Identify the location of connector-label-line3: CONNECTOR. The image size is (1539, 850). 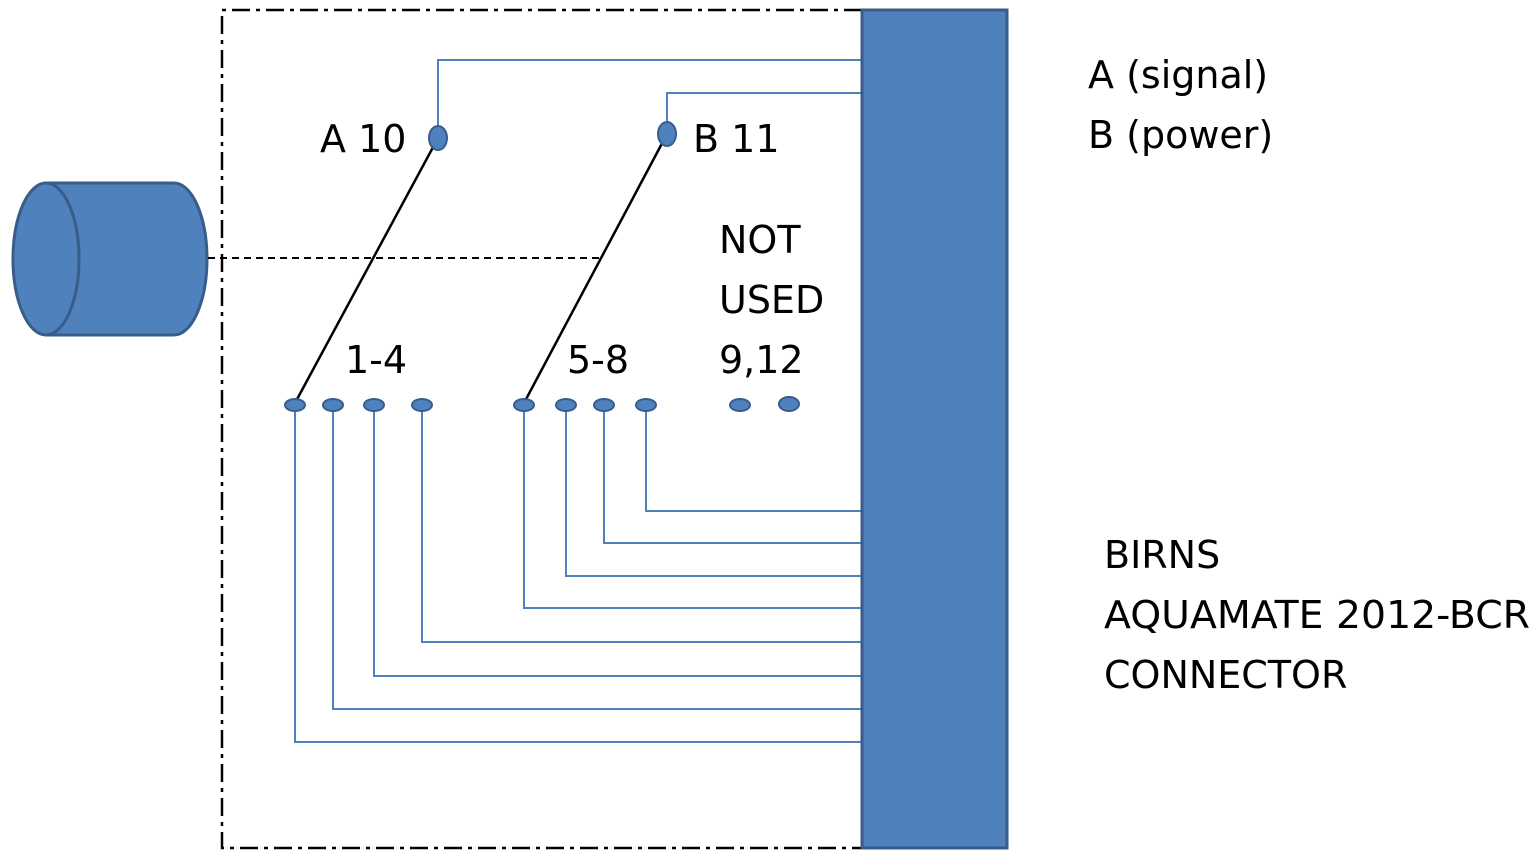
(1225, 675).